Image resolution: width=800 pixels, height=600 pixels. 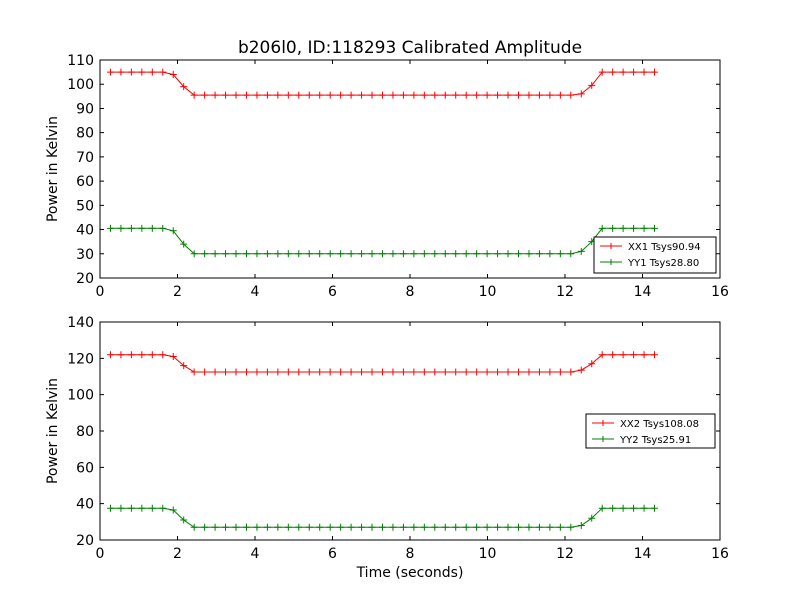 I want to click on y-tick-label: 30, so click(x=85, y=255).